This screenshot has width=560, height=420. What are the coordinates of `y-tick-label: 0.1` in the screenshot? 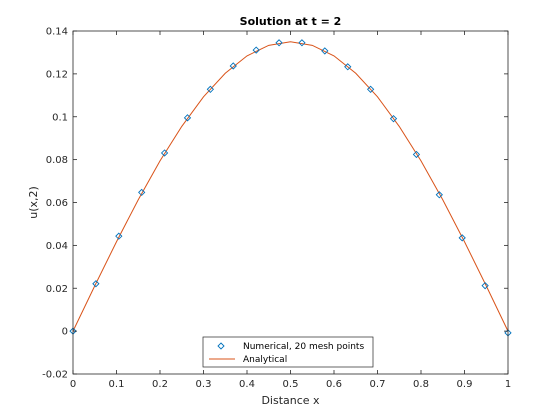 It's located at (60, 117).